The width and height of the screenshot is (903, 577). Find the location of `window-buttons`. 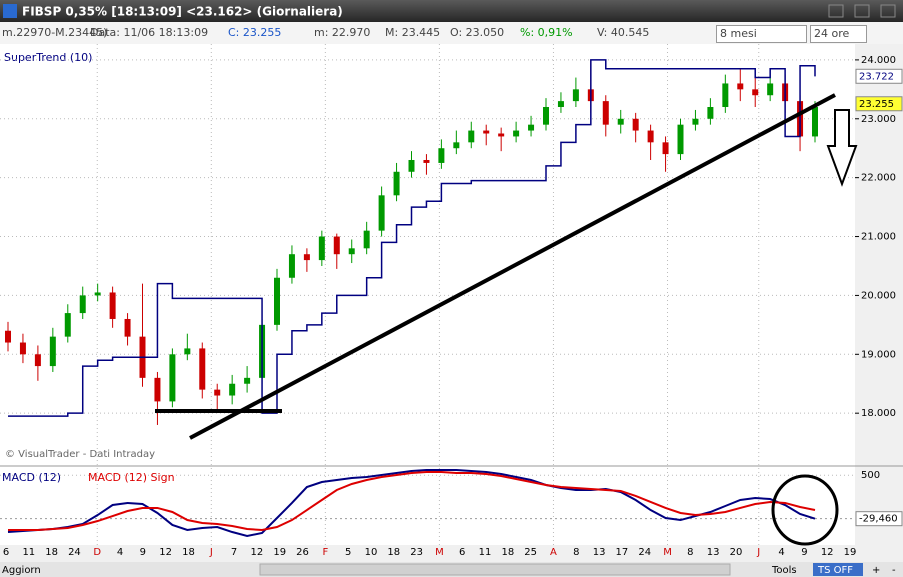

window-buttons is located at coordinates (862, 11).